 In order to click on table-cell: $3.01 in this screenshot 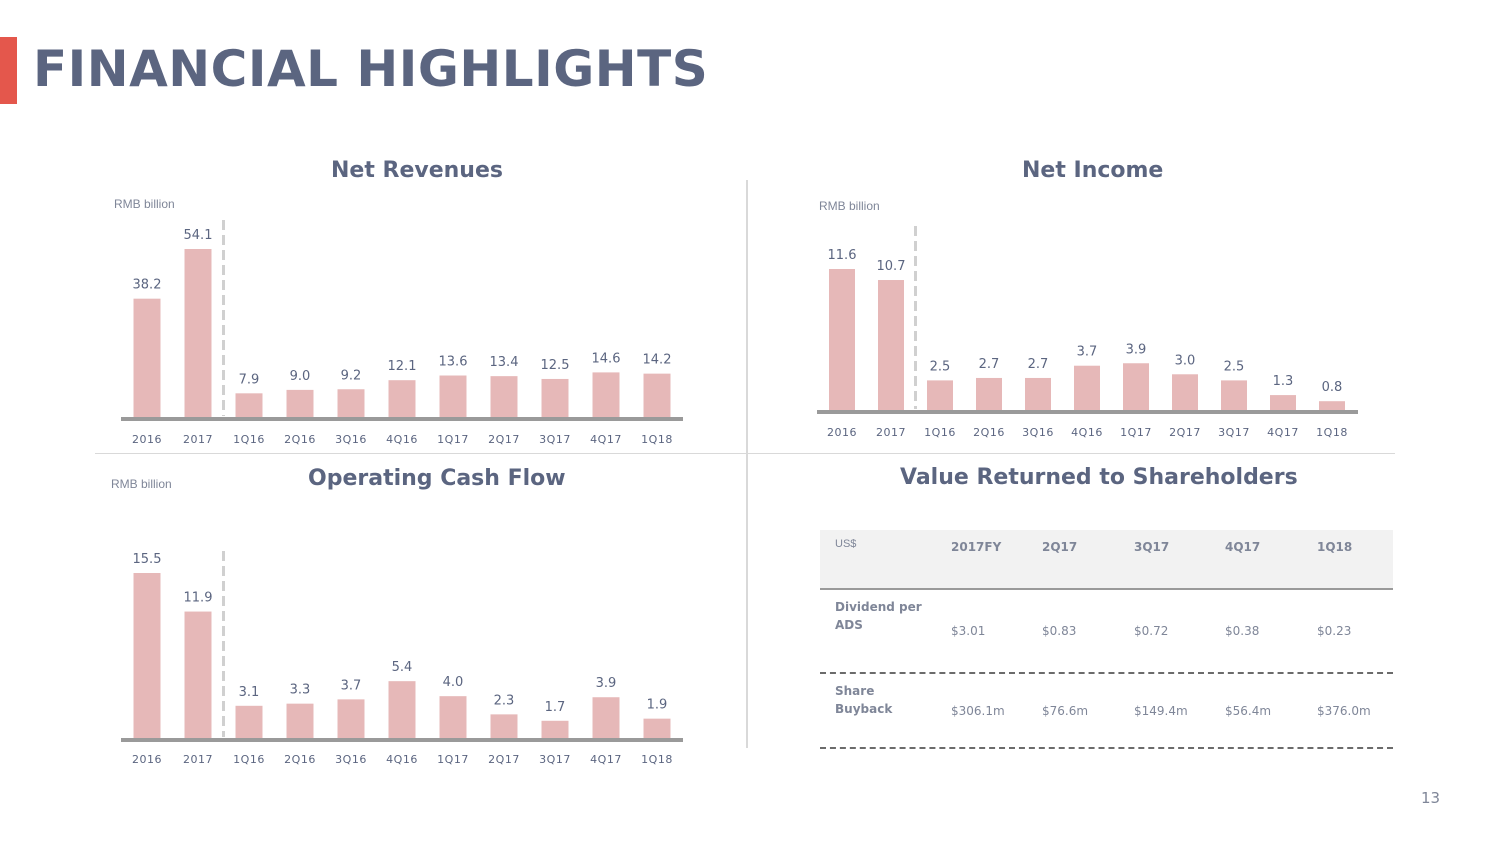, I will do `click(968, 631)`.